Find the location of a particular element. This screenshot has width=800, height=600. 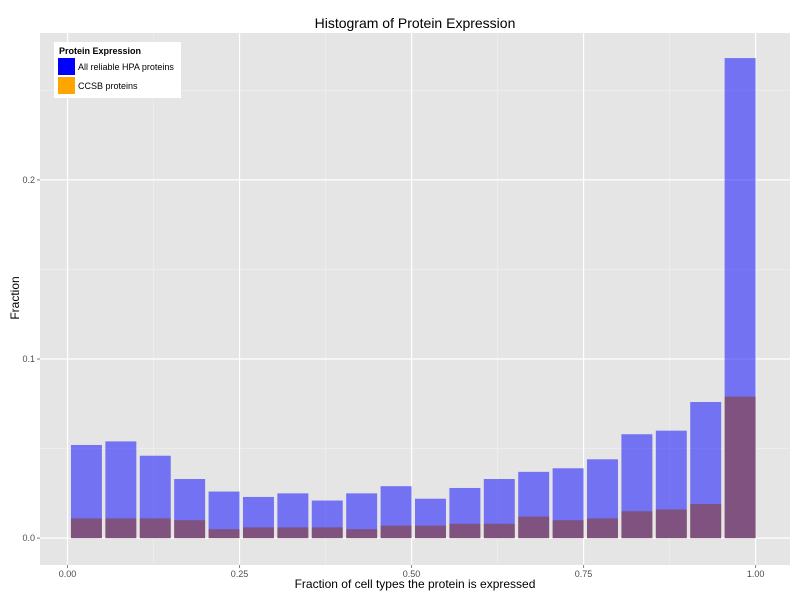

legend-label-hpa: All reliable HPA proteins is located at coordinates (126, 67).